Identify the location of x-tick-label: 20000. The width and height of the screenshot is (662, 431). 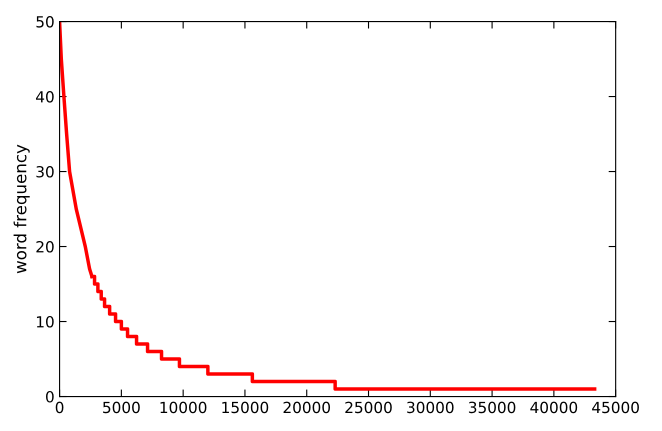
(307, 408).